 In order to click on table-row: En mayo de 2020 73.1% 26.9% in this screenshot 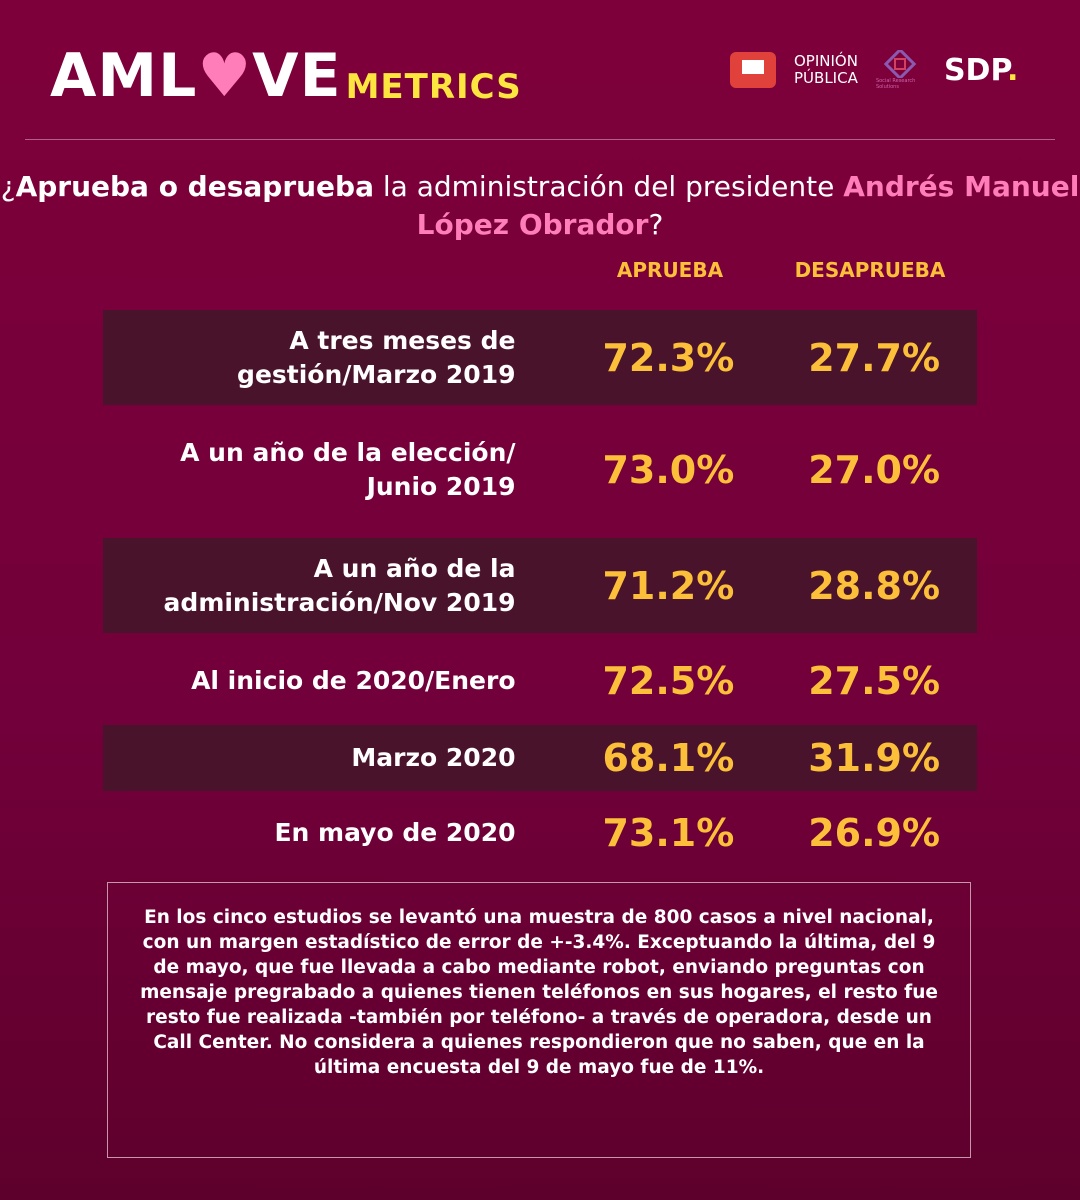, I will do `click(540, 833)`.